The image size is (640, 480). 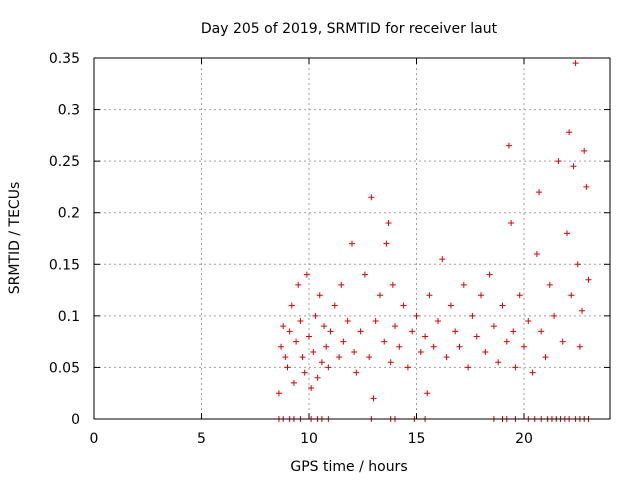 What do you see at coordinates (15, 238) in the screenshot?
I see `y-axis-label: SRMTID / TECUs` at bounding box center [15, 238].